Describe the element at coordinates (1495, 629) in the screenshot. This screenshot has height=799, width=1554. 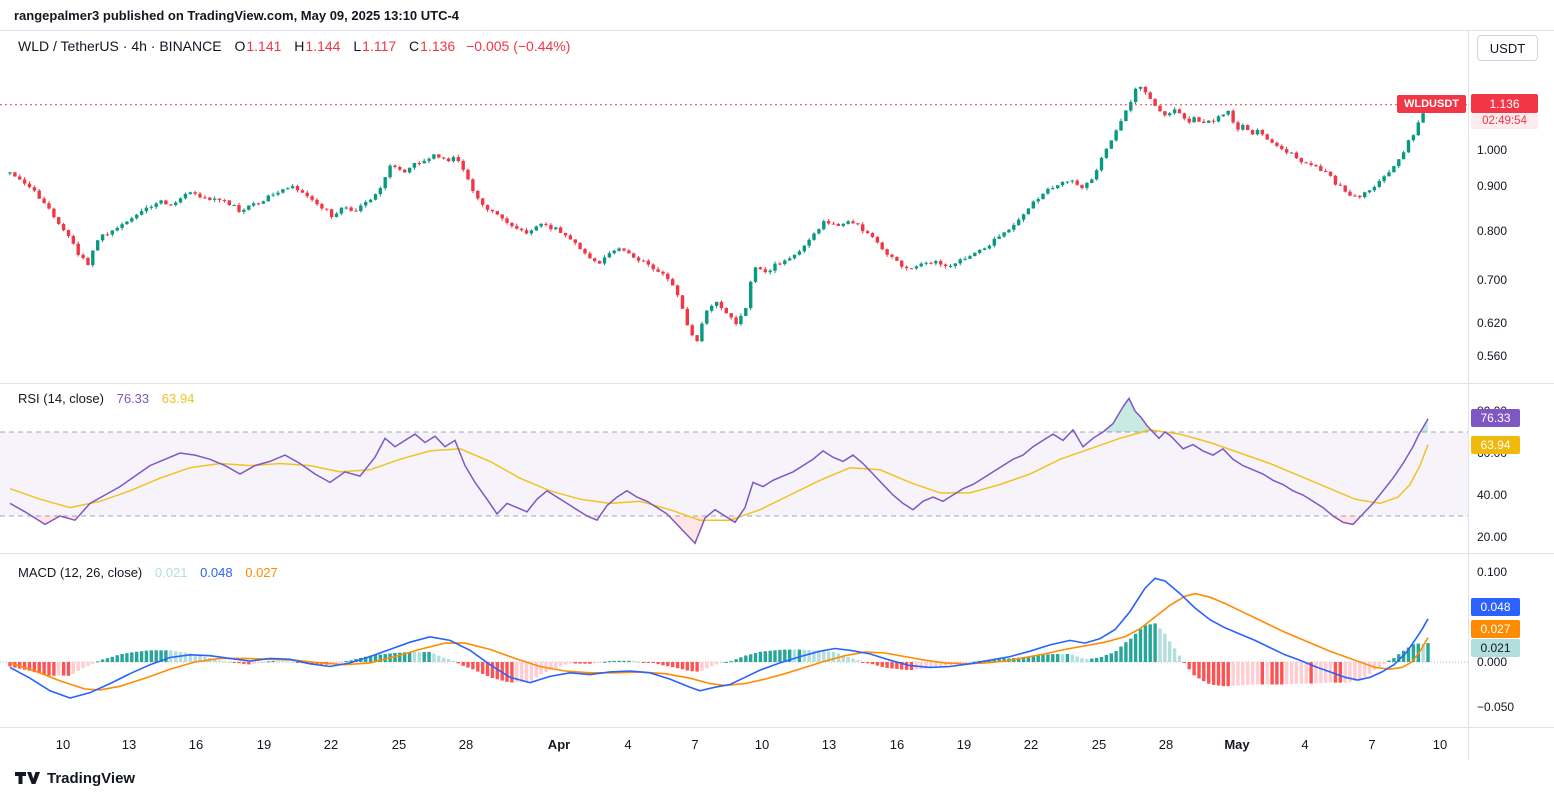
I see `macd-value-badge: 0.027` at that location.